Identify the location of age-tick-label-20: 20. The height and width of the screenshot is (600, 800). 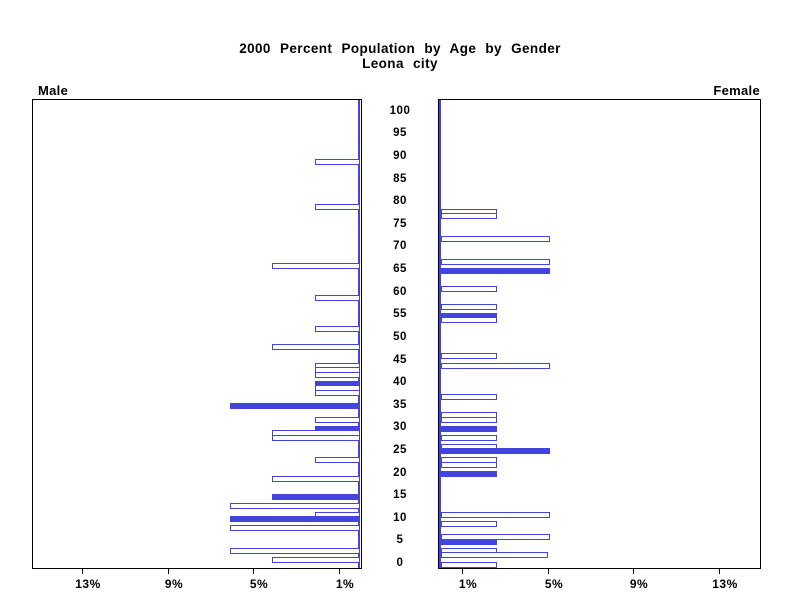
(400, 472).